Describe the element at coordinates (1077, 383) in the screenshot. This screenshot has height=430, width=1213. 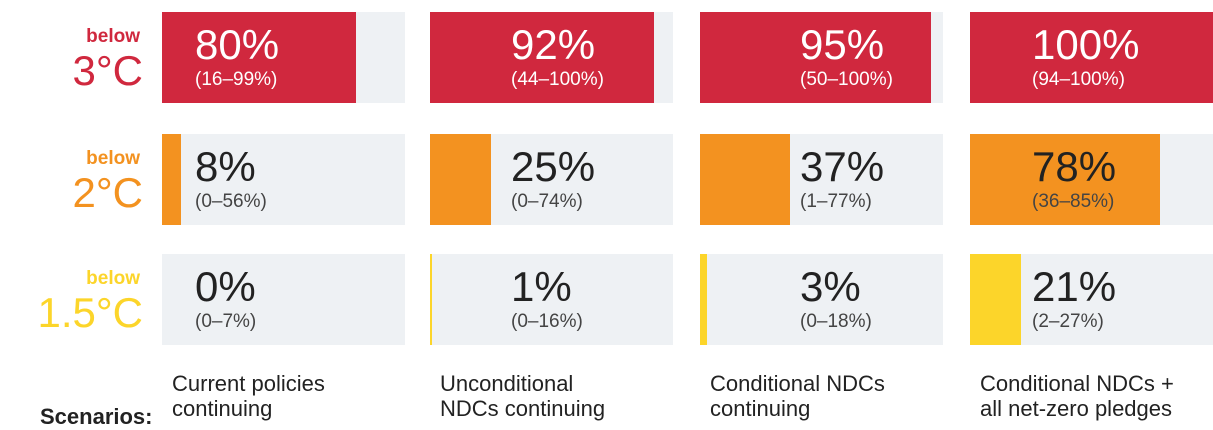
I see `category-label: Conditional NDCs +` at that location.